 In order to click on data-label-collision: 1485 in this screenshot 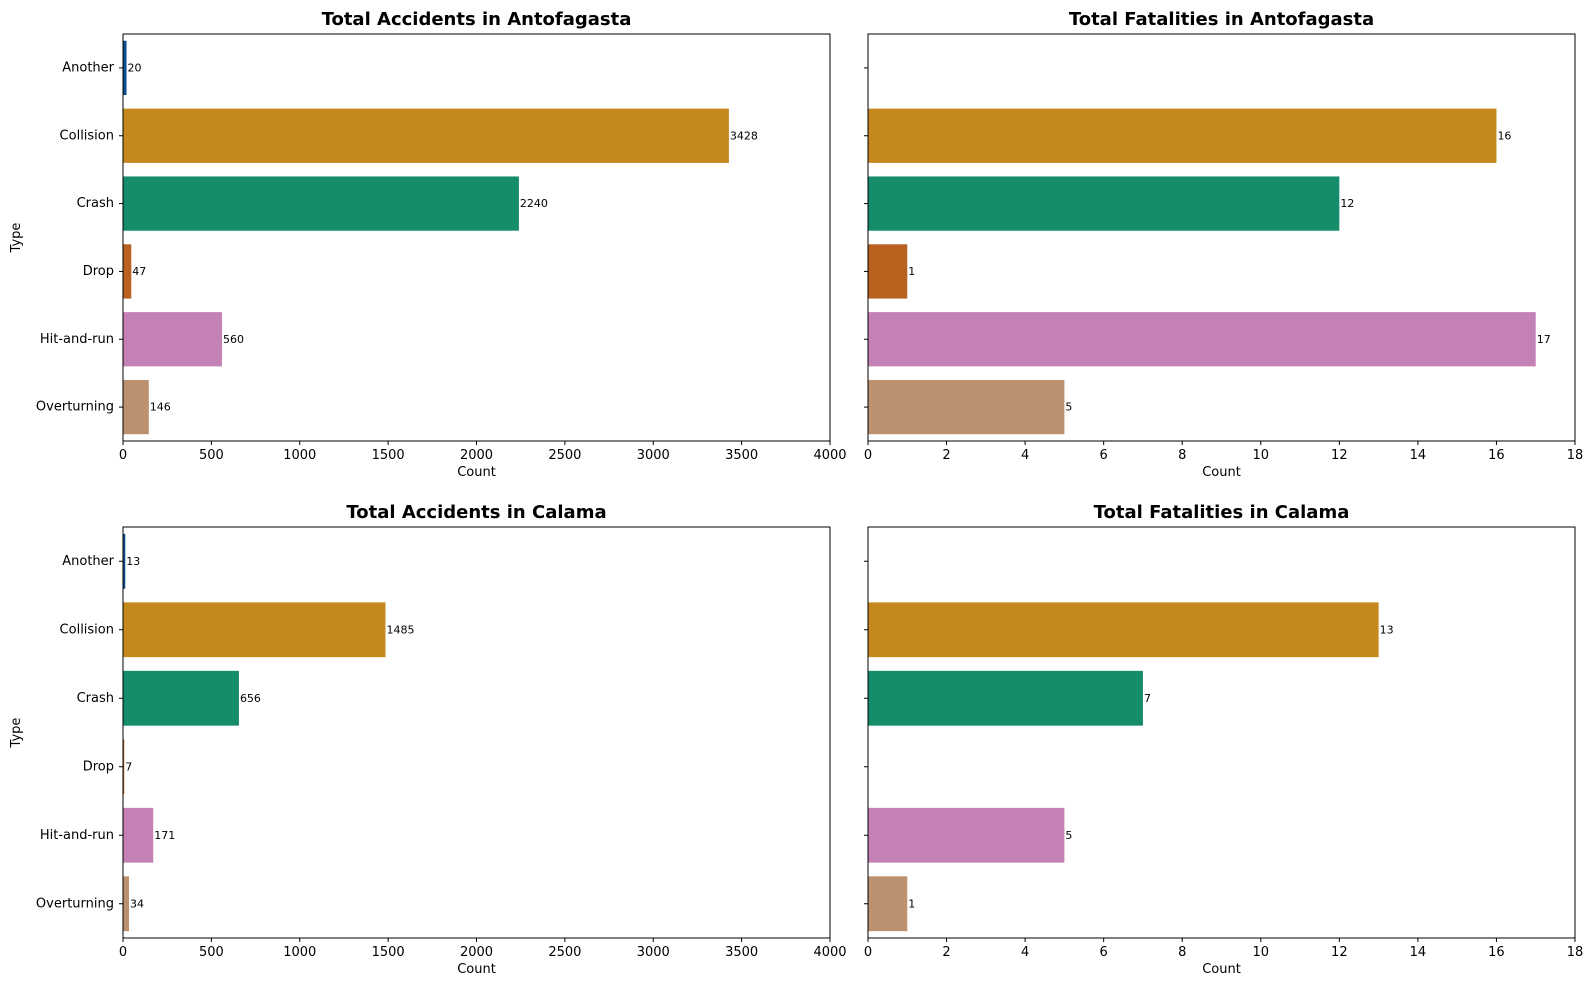, I will do `click(400, 629)`.